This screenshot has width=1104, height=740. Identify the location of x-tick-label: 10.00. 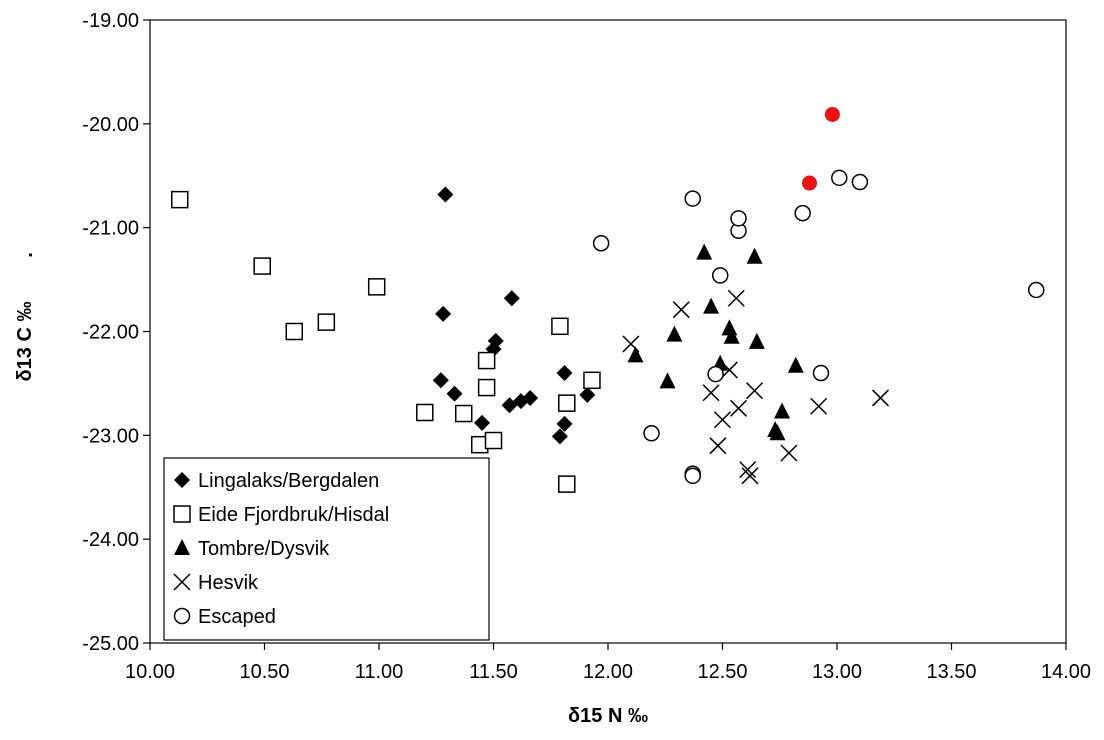
(150, 672).